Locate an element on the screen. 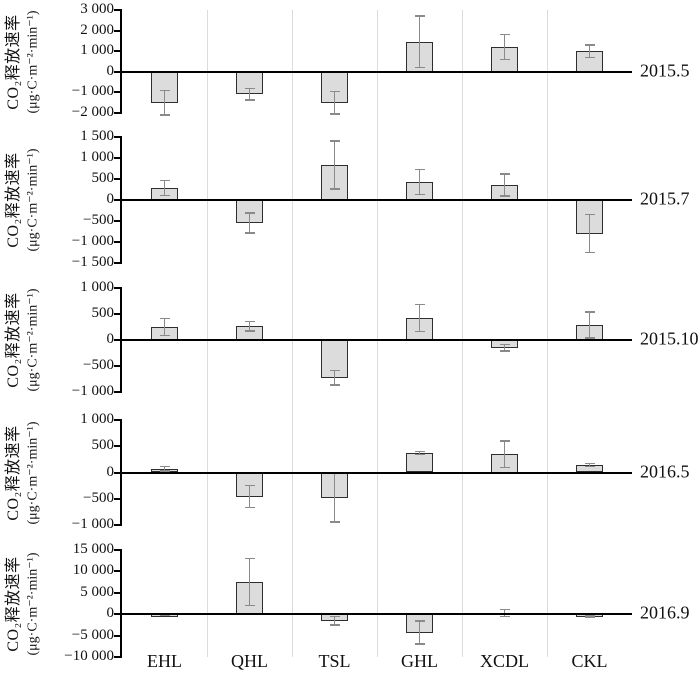  x-axis-label-CKL: CKL is located at coordinates (589, 661).